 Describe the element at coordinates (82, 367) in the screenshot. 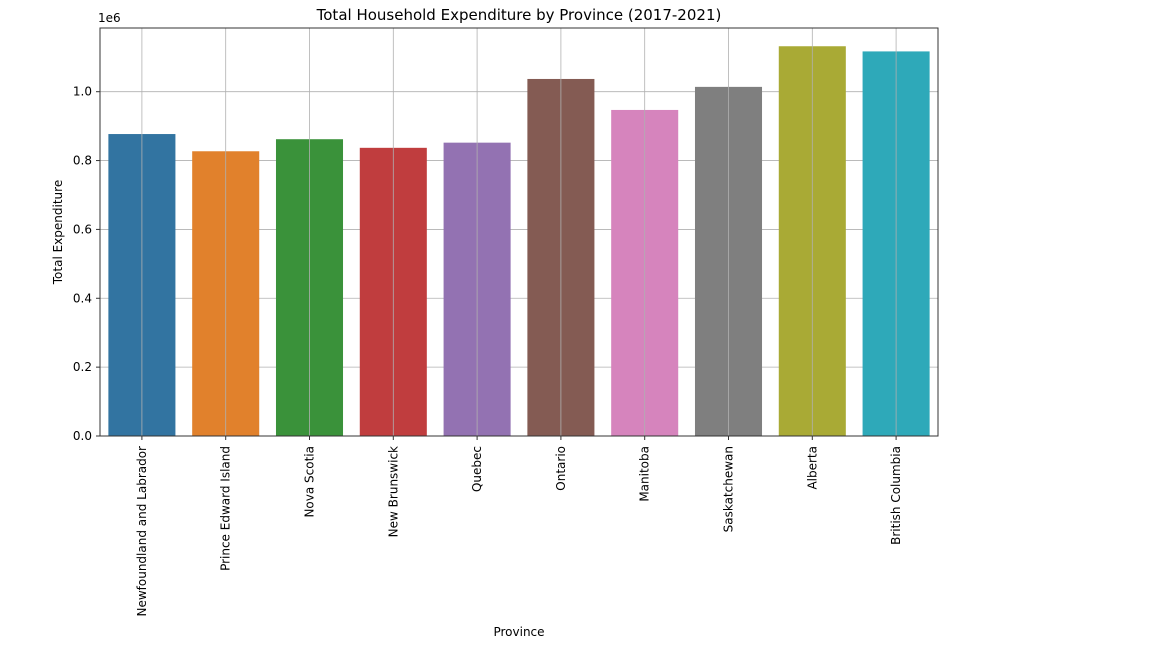

I see `y-tick-label: 0.2` at that location.